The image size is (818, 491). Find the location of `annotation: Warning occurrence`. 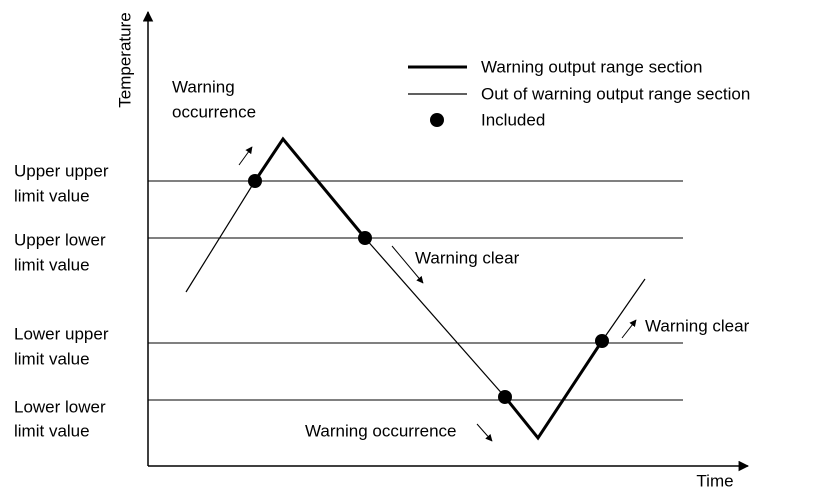

annotation: Warning occurrence is located at coordinates (381, 430).